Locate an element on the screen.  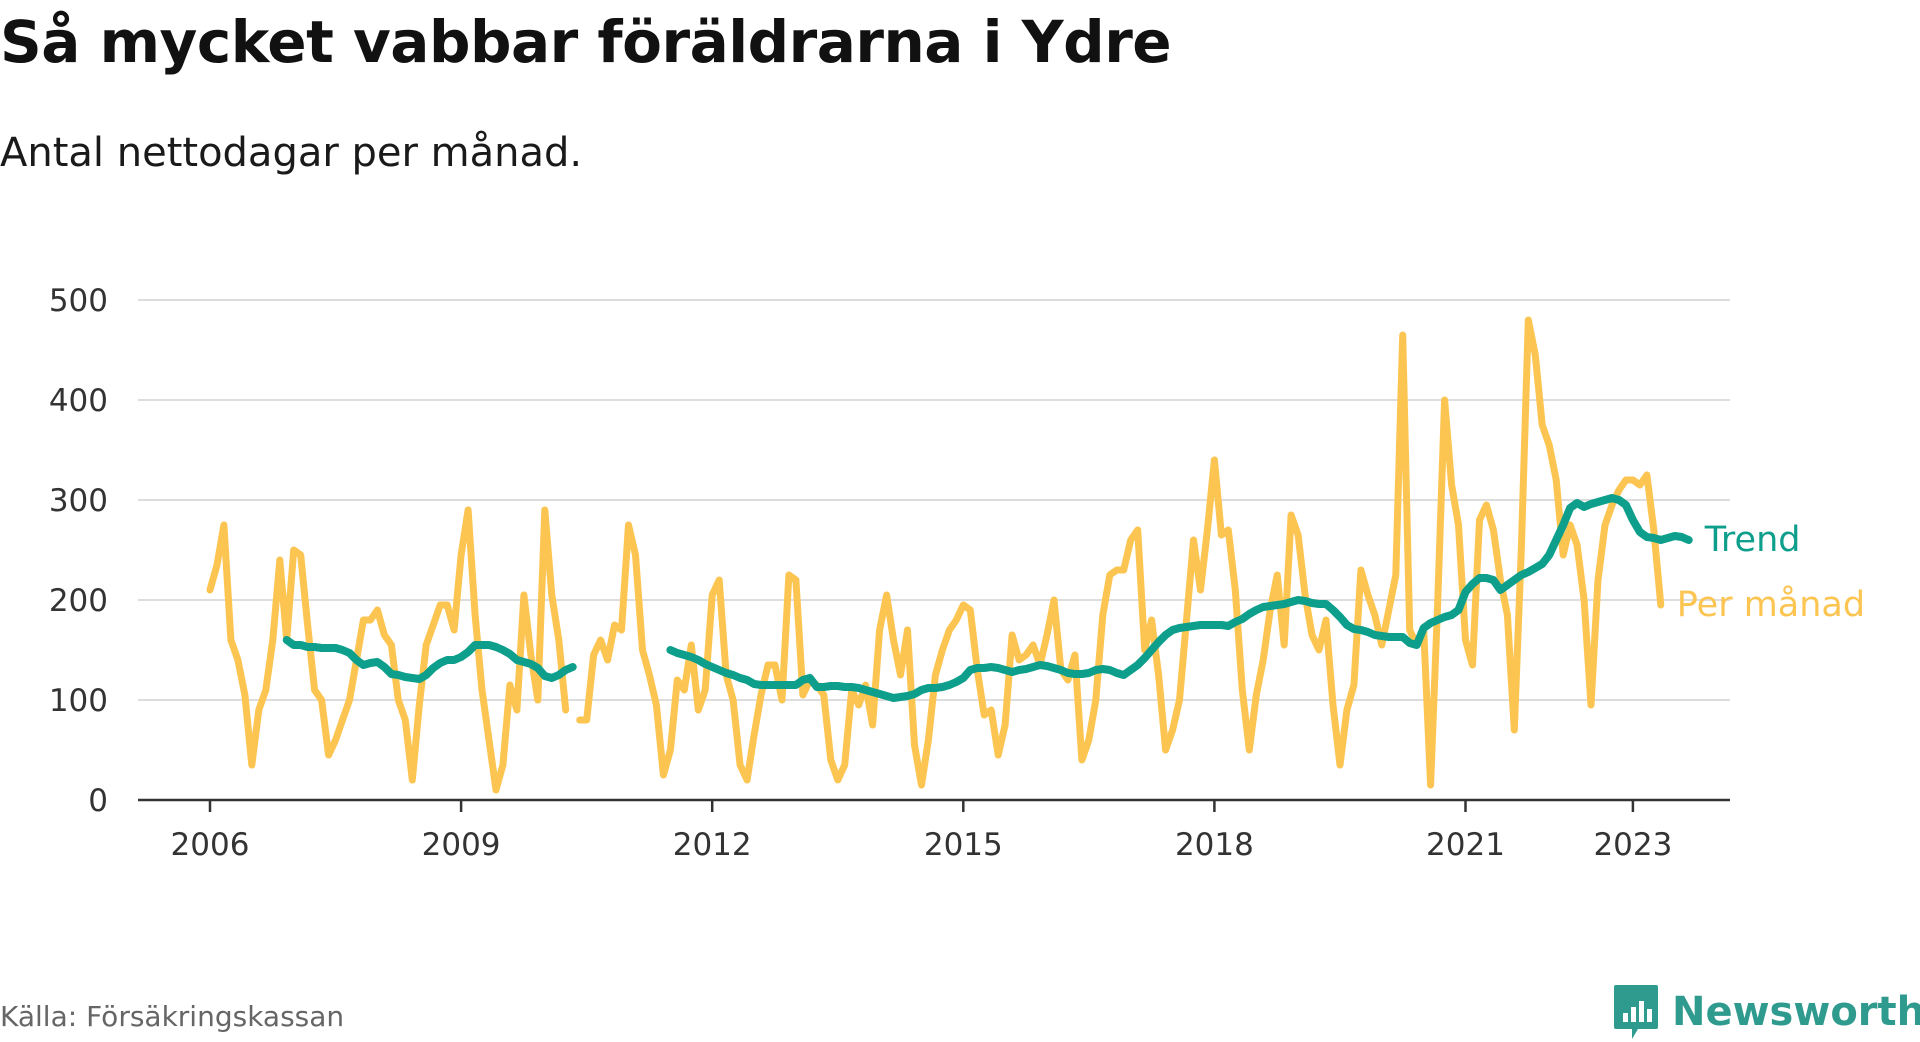
x-tick-label: 2006 is located at coordinates (210, 845).